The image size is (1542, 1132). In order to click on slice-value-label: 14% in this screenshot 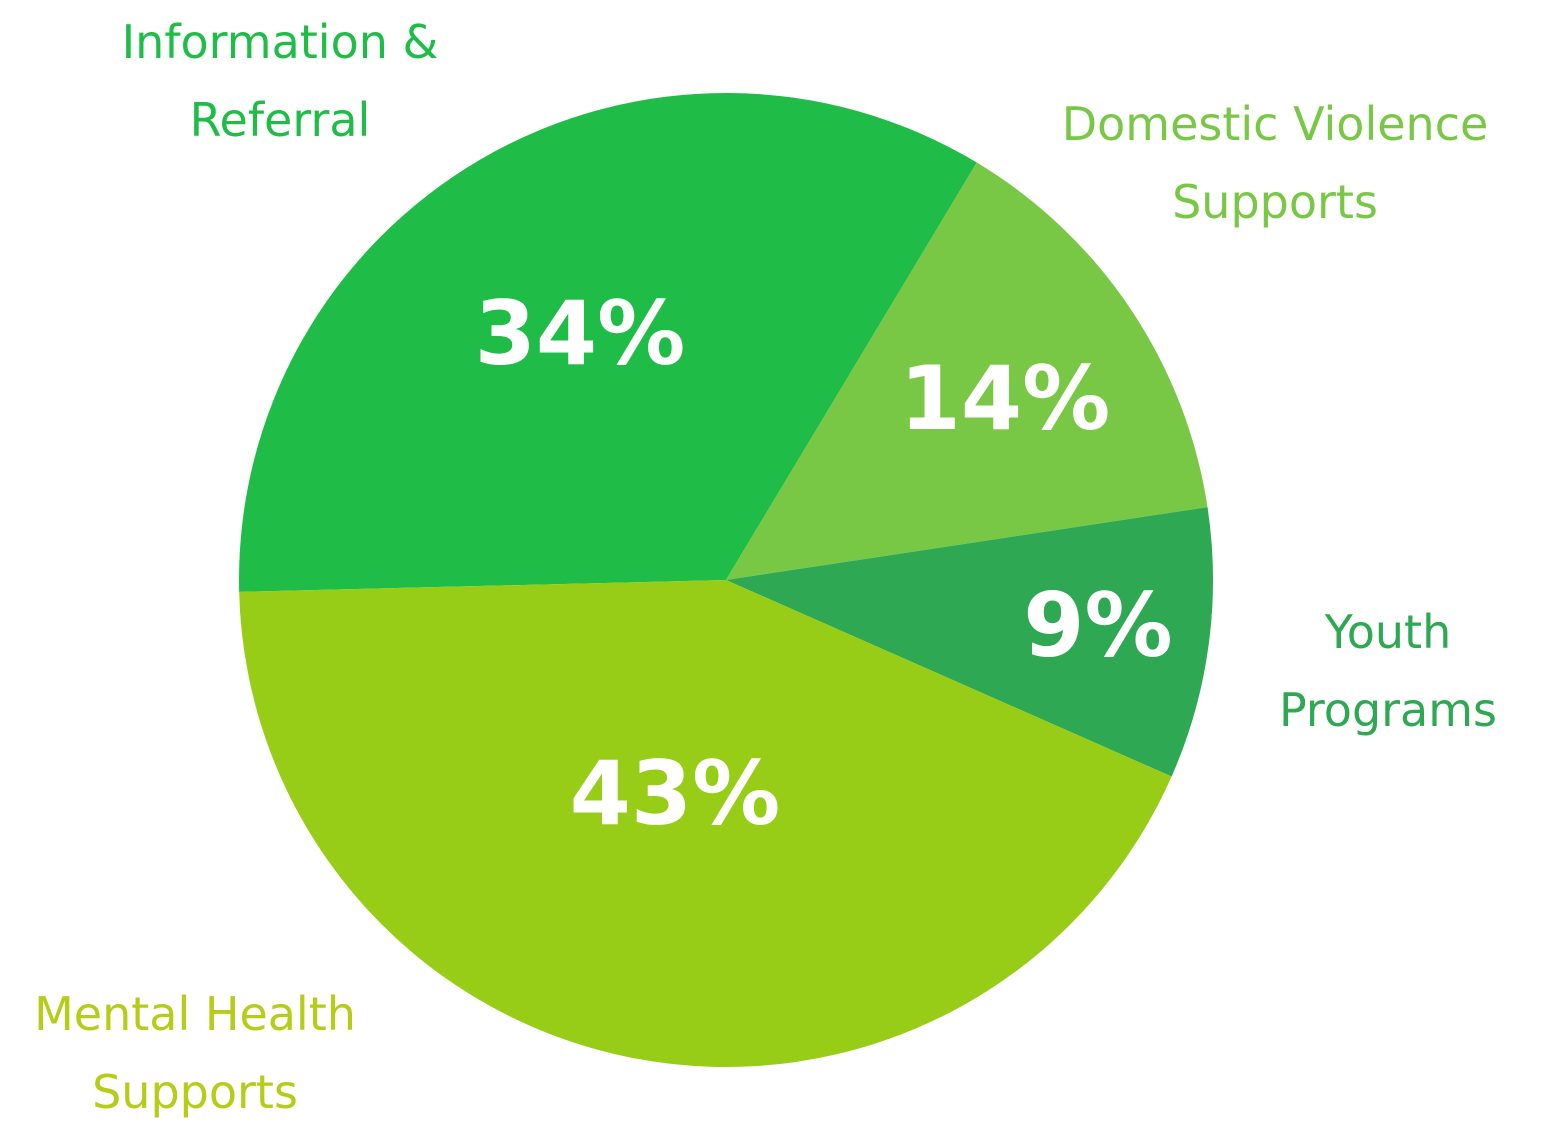, I will do `click(1005, 398)`.